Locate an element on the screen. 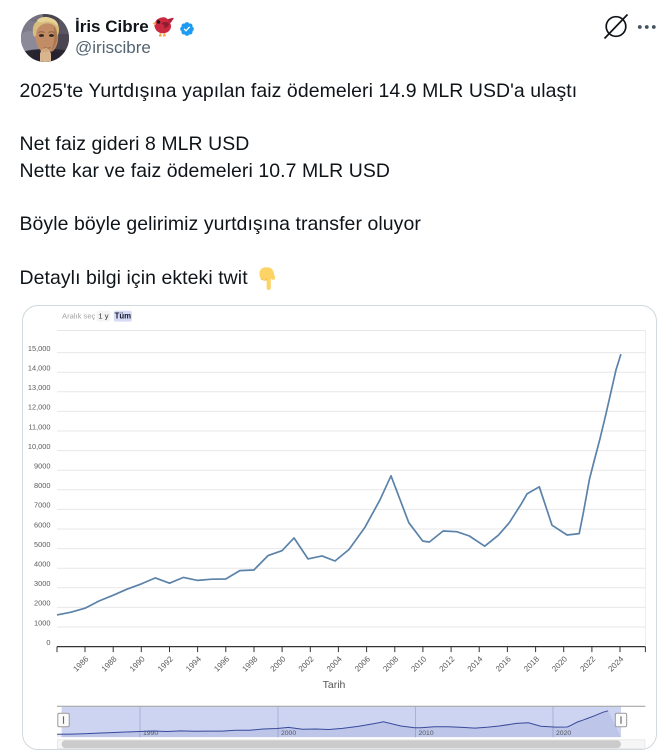  svg-text: 1988 is located at coordinates (109, 663).